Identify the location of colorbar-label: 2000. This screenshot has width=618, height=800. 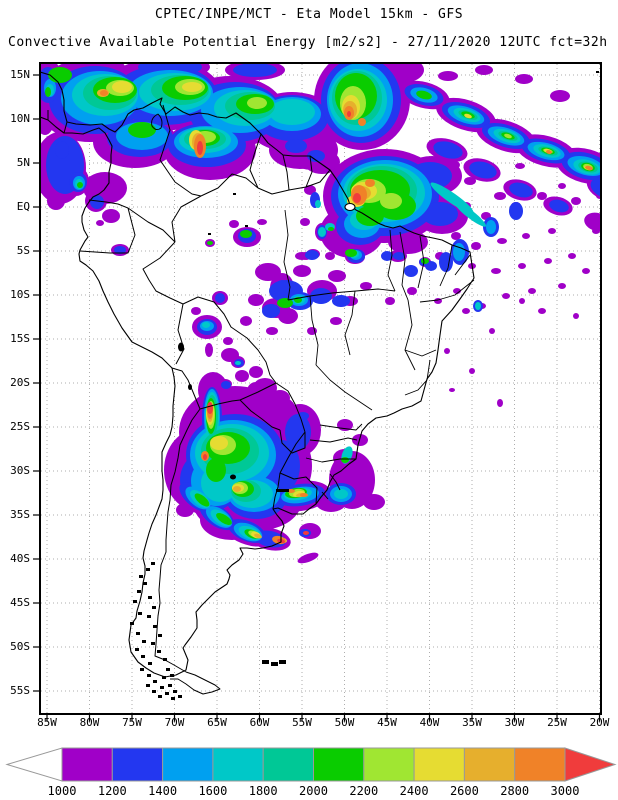
(313, 791).